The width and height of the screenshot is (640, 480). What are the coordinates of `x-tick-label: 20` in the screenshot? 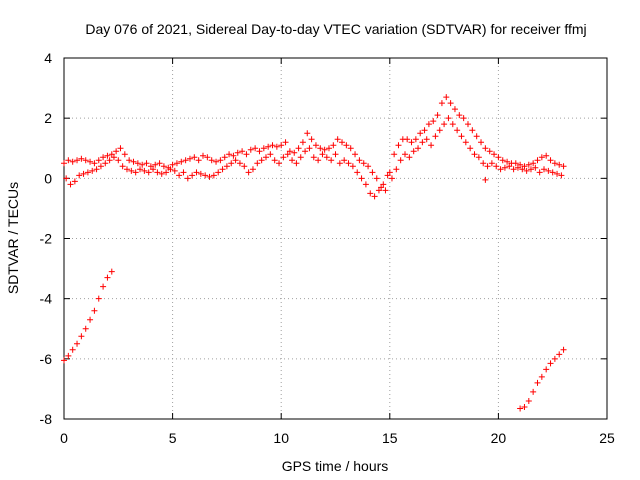 It's located at (499, 438).